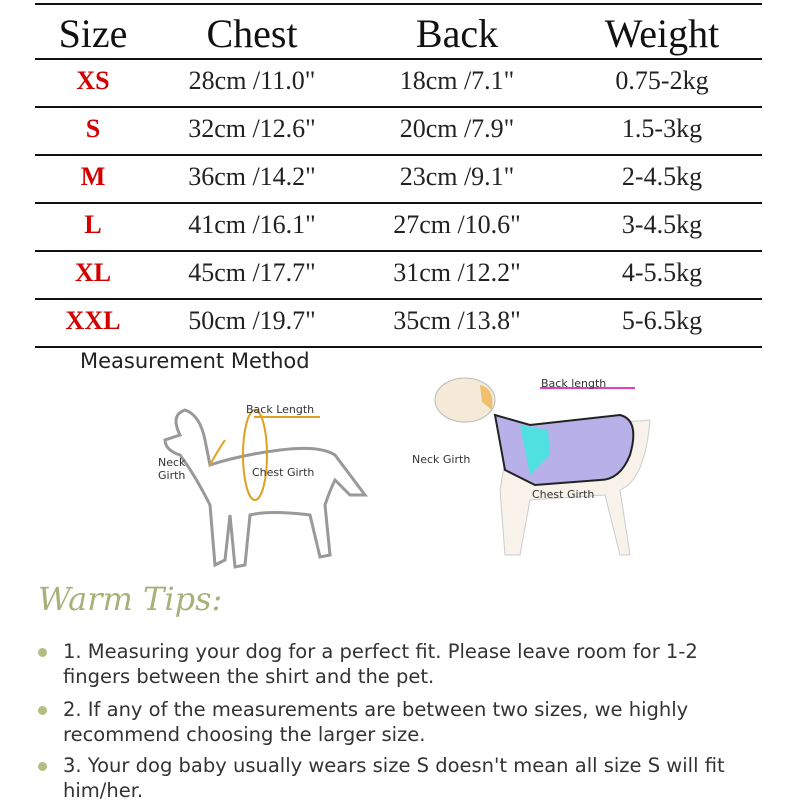 The height and width of the screenshot is (800, 800). What do you see at coordinates (457, 80) in the screenshot?
I see `cell-back: 18cm /7.1"` at bounding box center [457, 80].